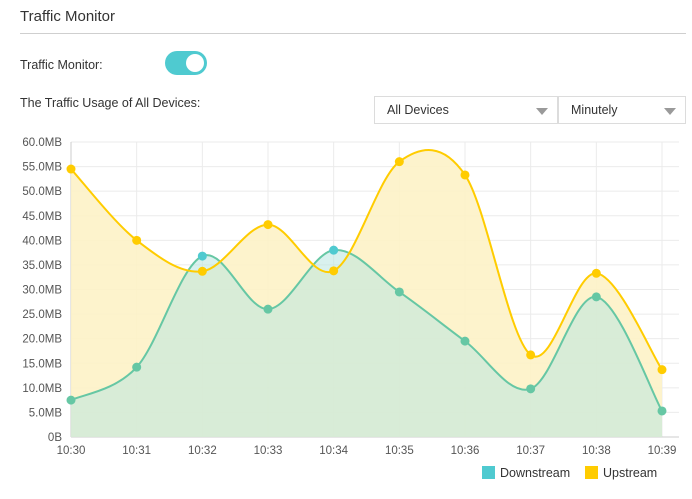 This screenshot has height=499, width=692. What do you see at coordinates (42, 192) in the screenshot?
I see `y-tick-label: 50.0MB` at bounding box center [42, 192].